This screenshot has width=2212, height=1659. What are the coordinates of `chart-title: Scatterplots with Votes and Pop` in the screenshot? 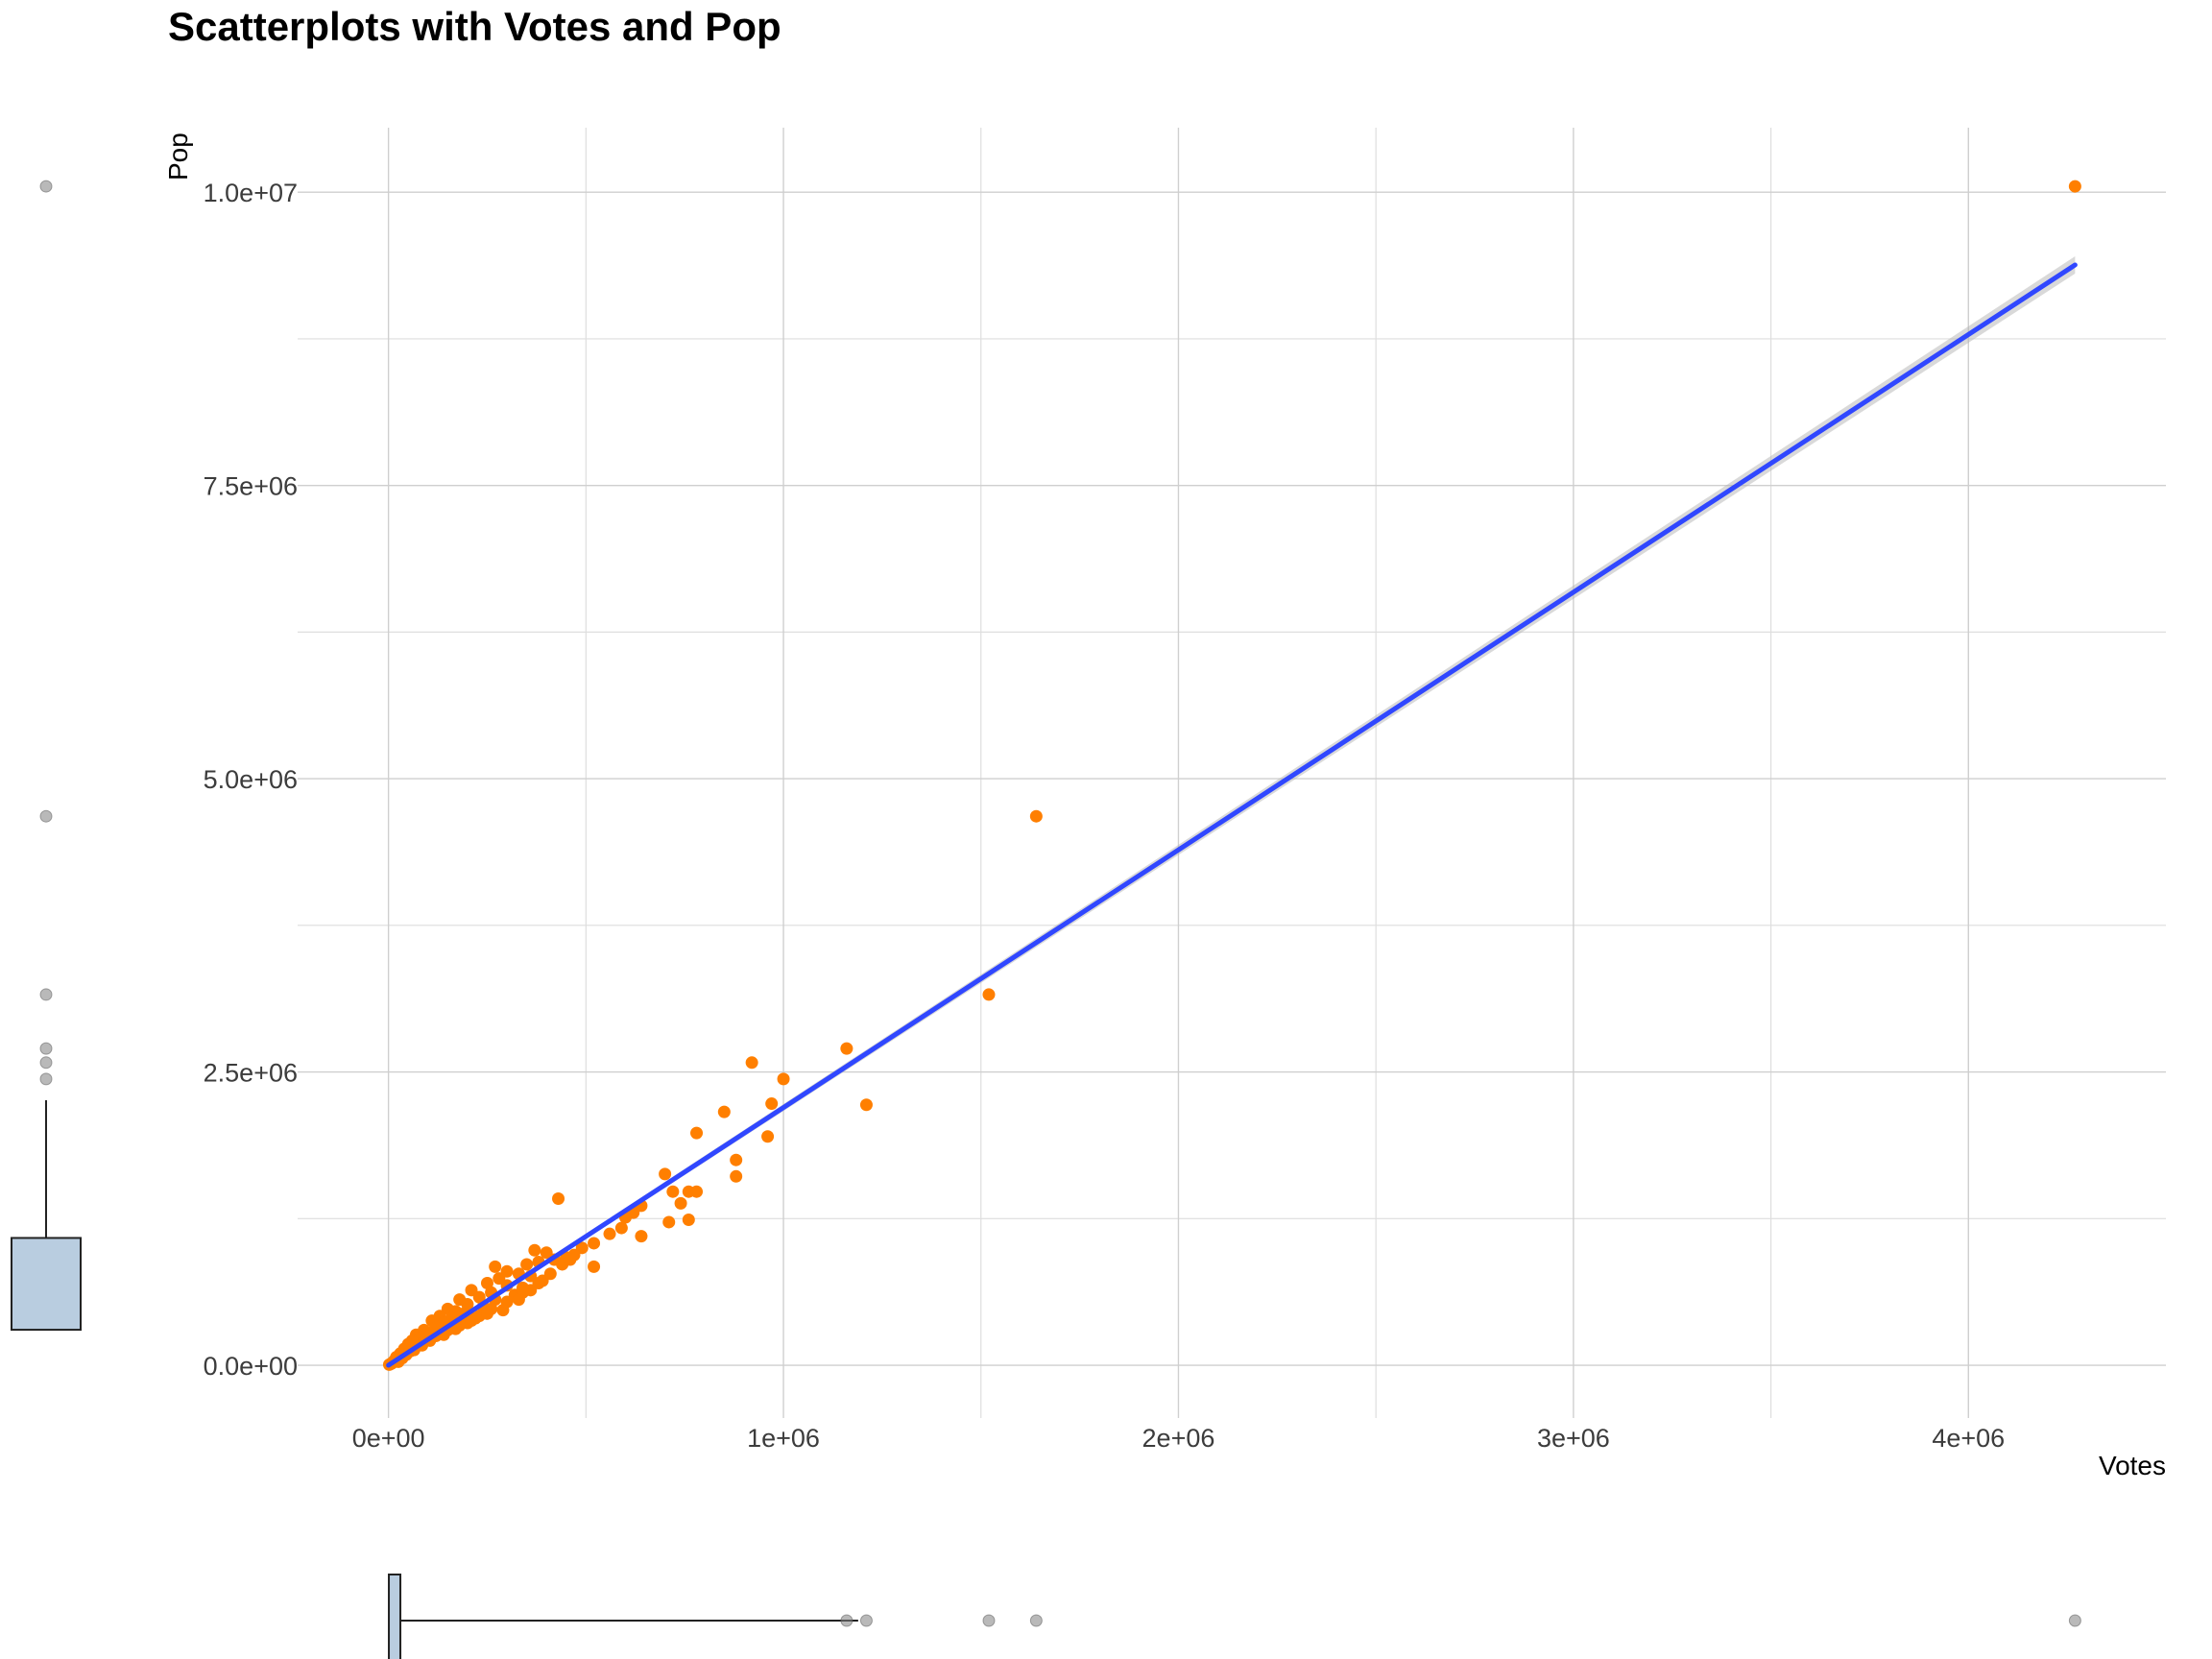 It's located at (474, 26).